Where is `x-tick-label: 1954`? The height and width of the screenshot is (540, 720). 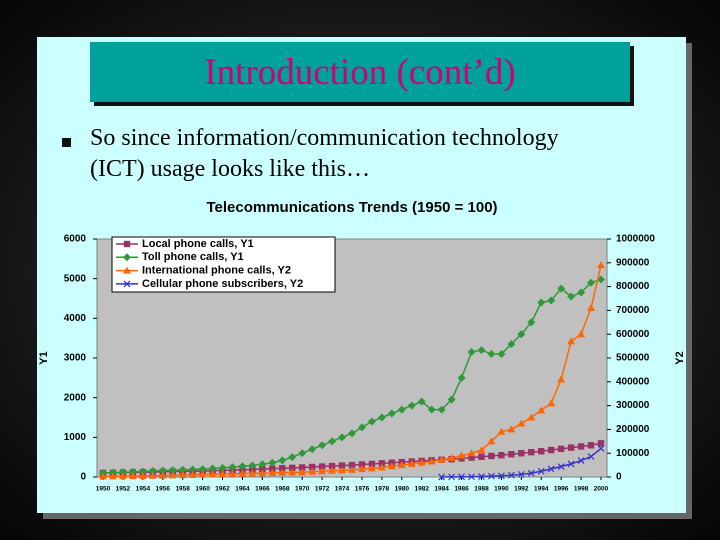 x-tick-label: 1954 is located at coordinates (143, 489).